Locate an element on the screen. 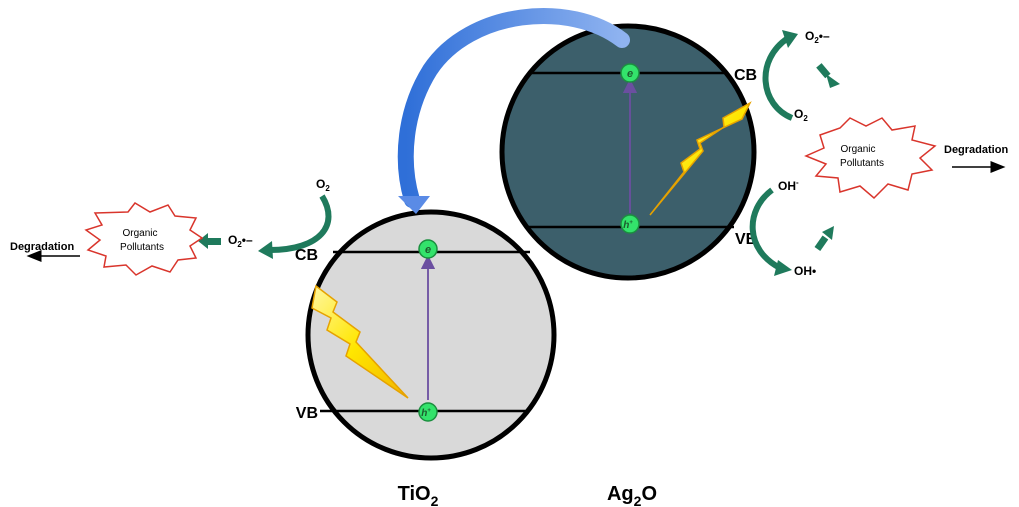  tio2-electron: e is located at coordinates (428, 249).